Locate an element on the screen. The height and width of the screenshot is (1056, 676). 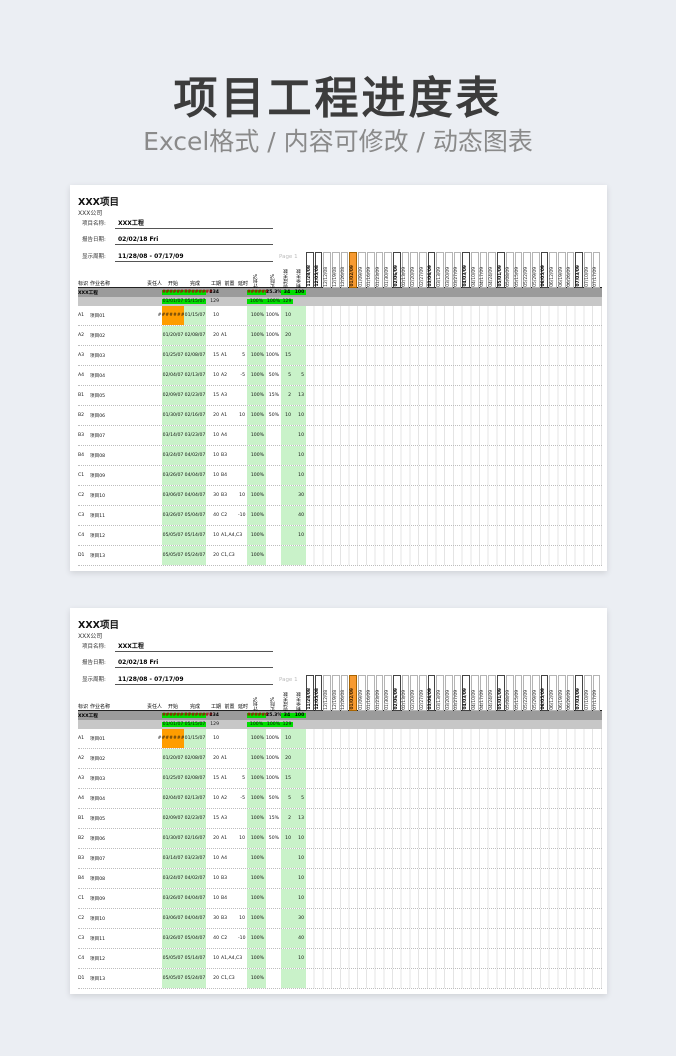
cell-actual-pct: 100% is located at coordinates (273, 355).